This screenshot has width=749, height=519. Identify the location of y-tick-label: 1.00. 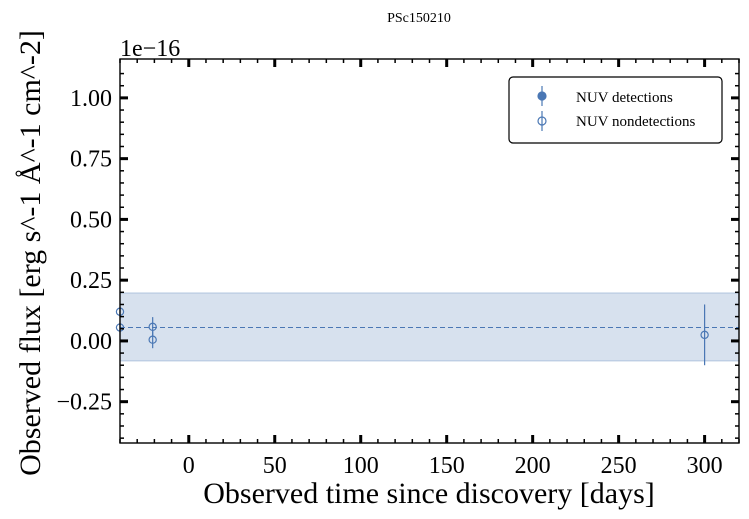
(91, 99).